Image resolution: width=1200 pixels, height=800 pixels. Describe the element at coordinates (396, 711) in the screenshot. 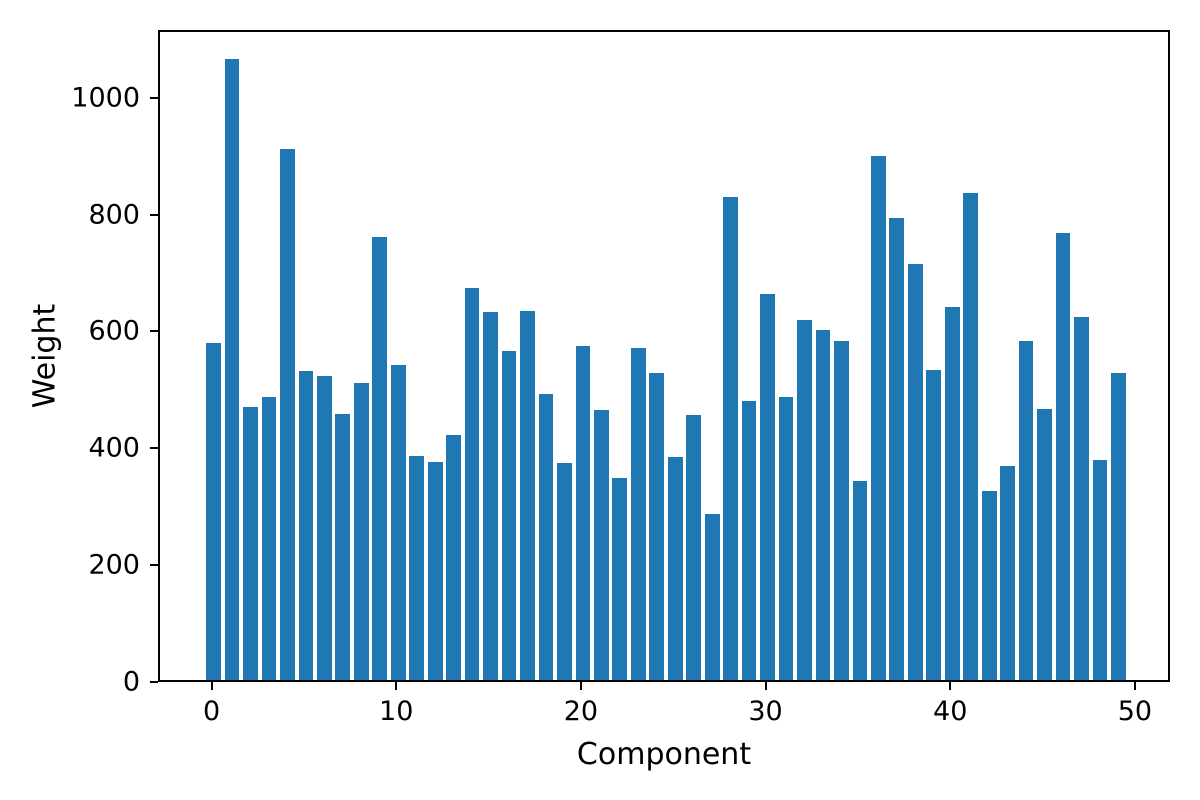

I see `x-tick-label-10: 10` at that location.